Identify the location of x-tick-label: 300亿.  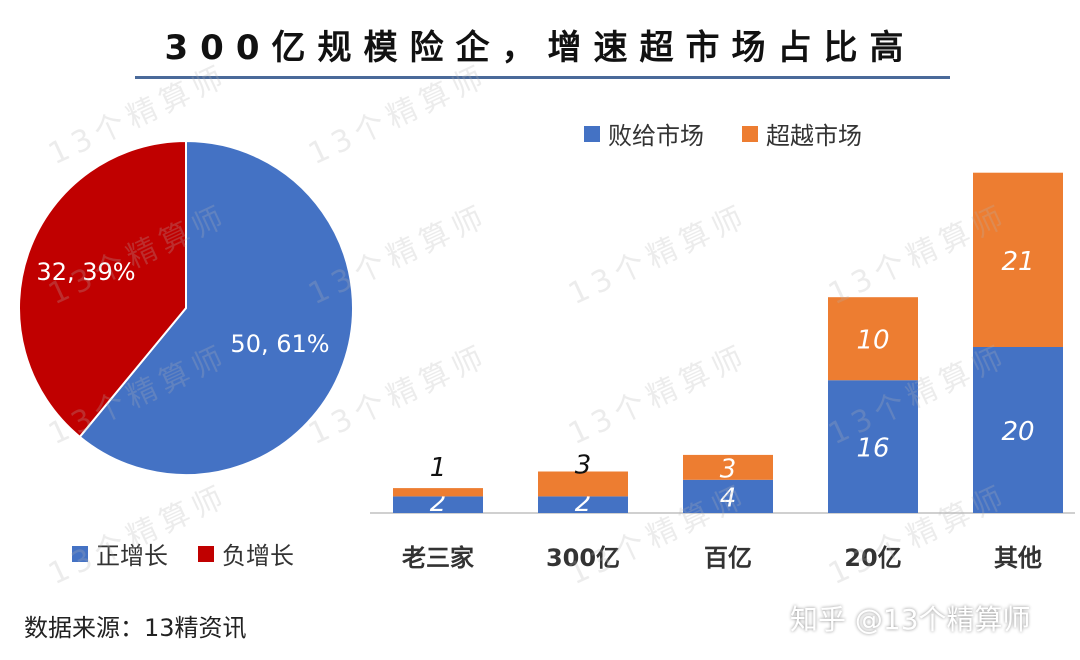
(583, 558).